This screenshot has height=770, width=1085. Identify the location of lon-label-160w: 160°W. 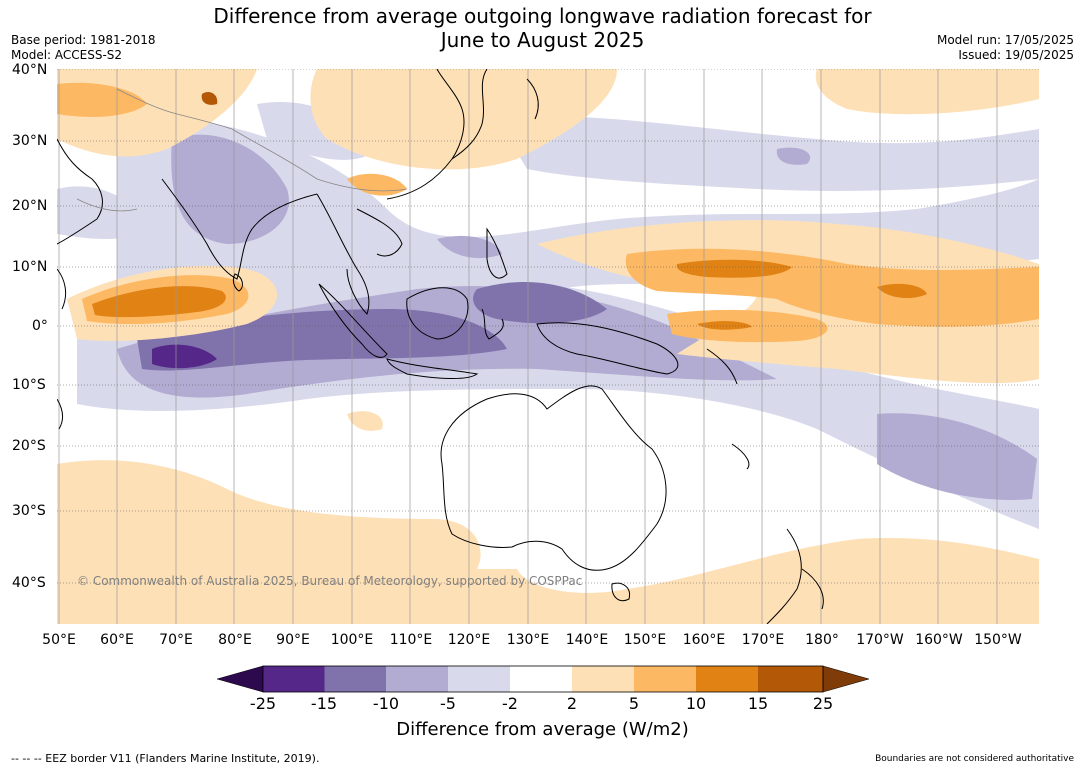
(939, 640).